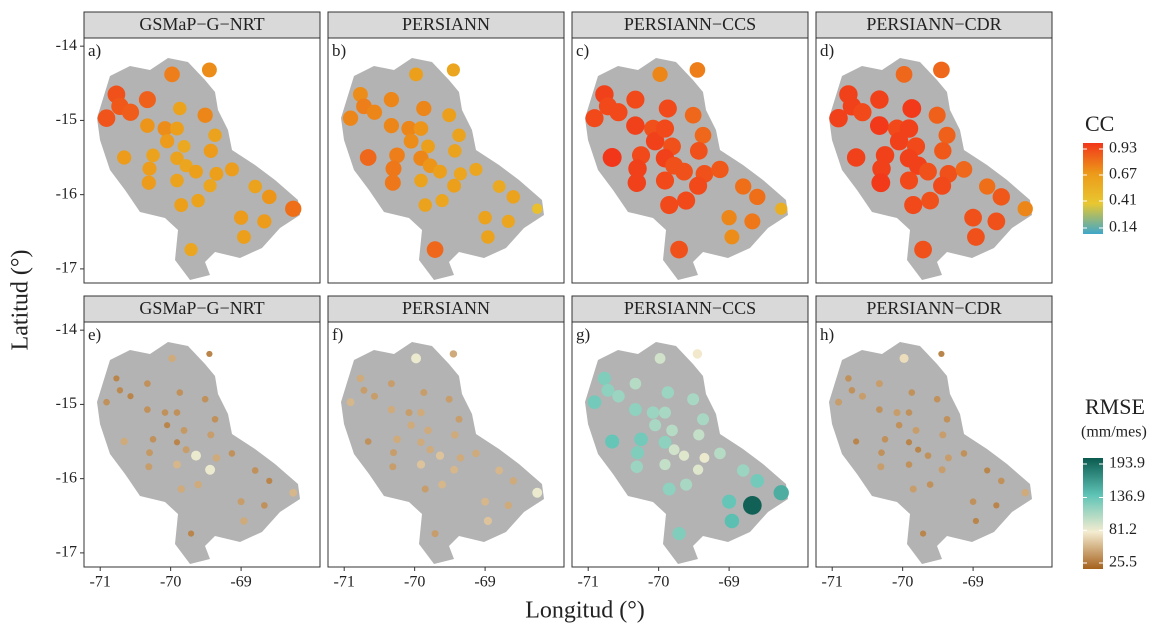  Describe the element at coordinates (1114, 432) in the screenshot. I see `legend-subtitle: (mm/mes)` at that location.